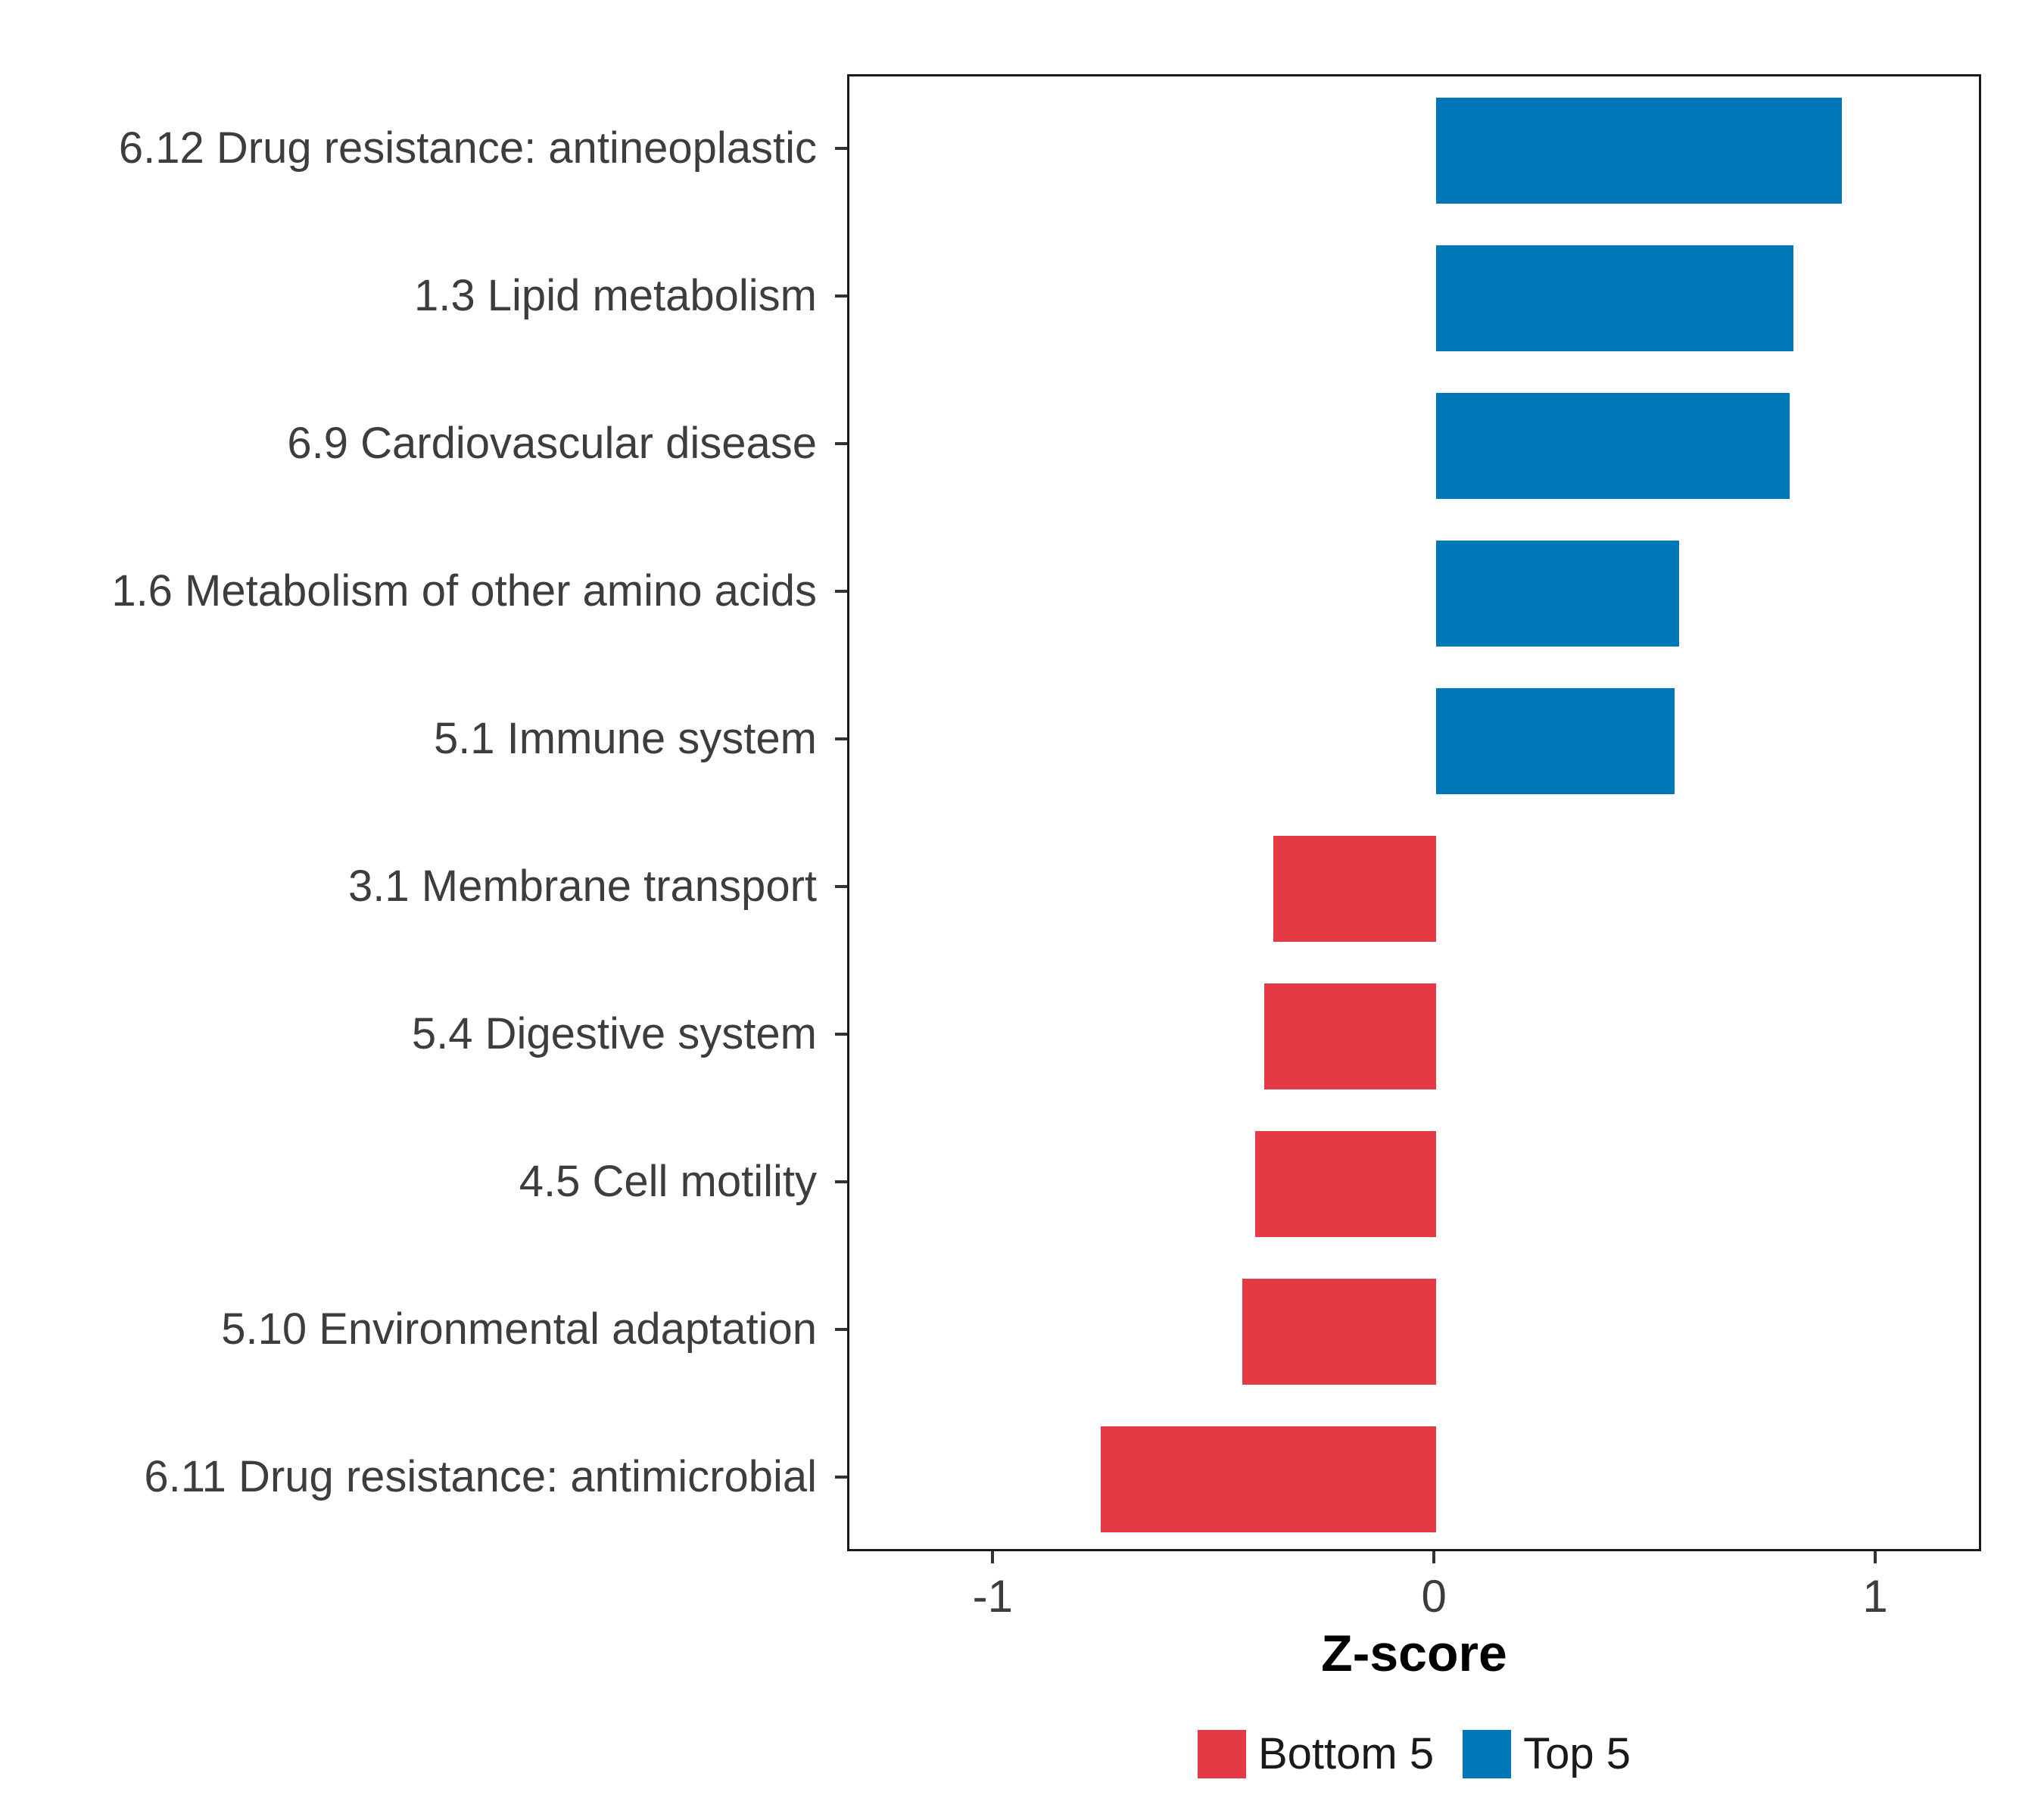 The width and height of the screenshot is (2044, 1817). Describe the element at coordinates (615, 295) in the screenshot. I see `y-axis-label: 1.3 Lipid metabolism` at that location.